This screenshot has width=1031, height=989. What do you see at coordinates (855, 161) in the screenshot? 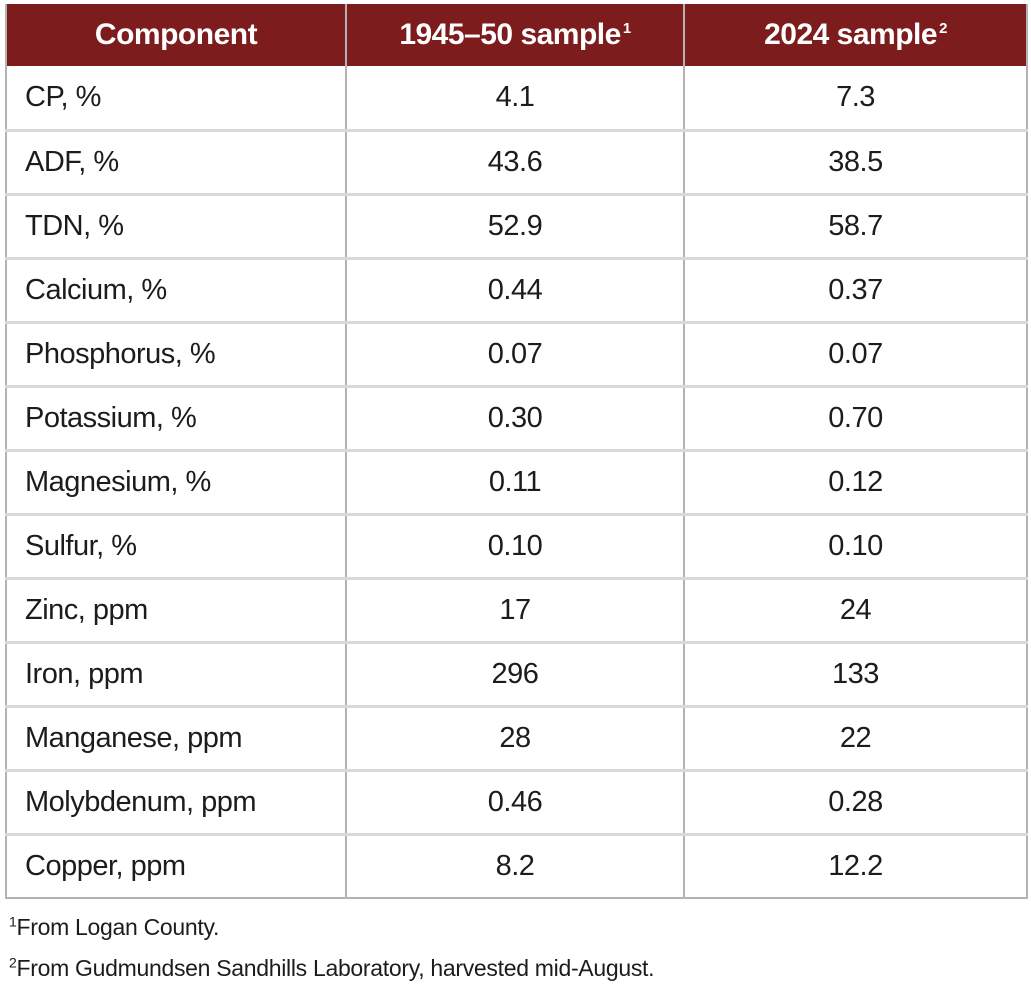
I see `sample-2024-cell: 38.5` at bounding box center [855, 161].